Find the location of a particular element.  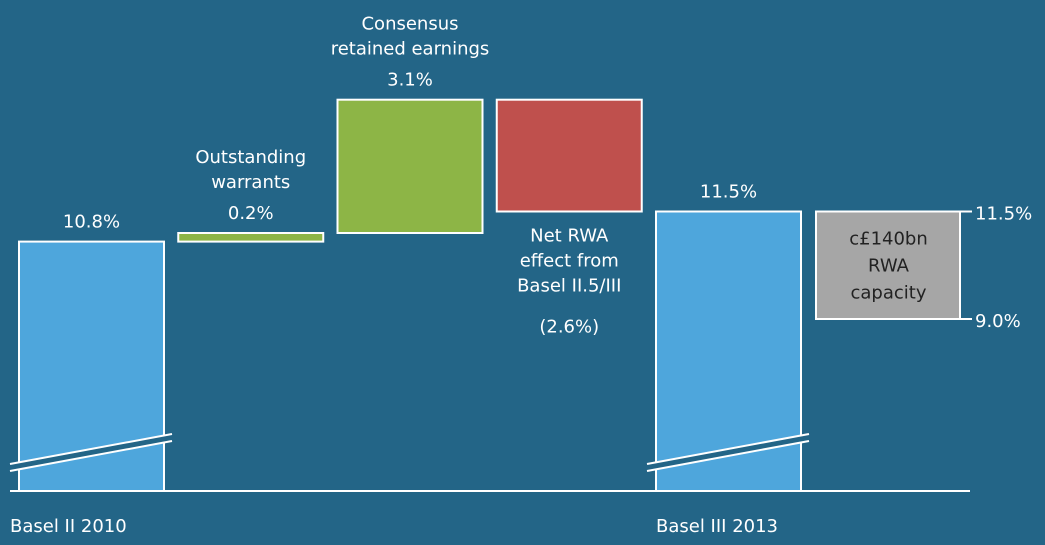

range-box is located at coordinates (888, 265).